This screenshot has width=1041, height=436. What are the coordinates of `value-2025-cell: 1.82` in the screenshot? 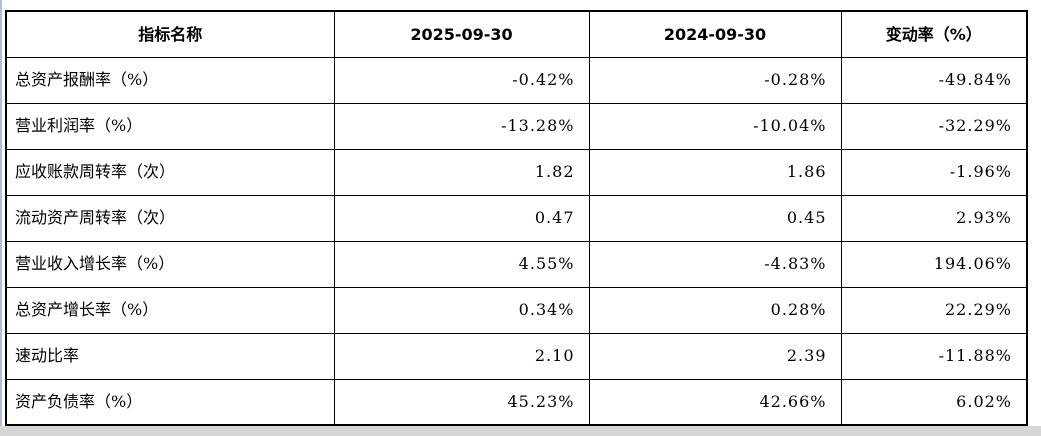 It's located at (461, 172).